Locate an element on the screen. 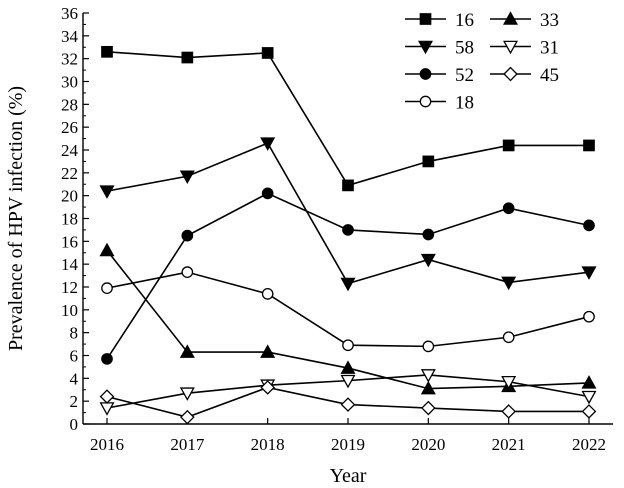  y-tick-label: 30 is located at coordinates (69, 82).